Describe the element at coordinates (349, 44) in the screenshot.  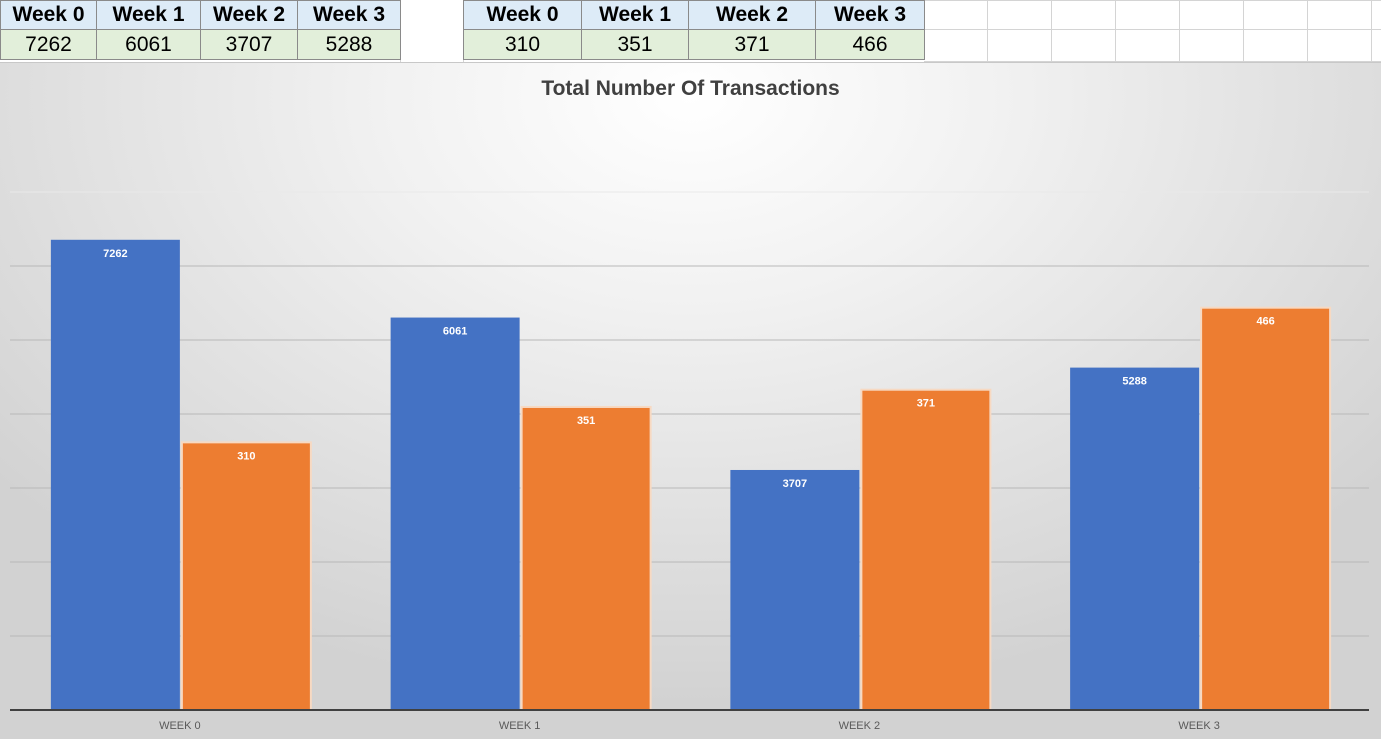
I see `value-cell-week-3: 5288` at that location.